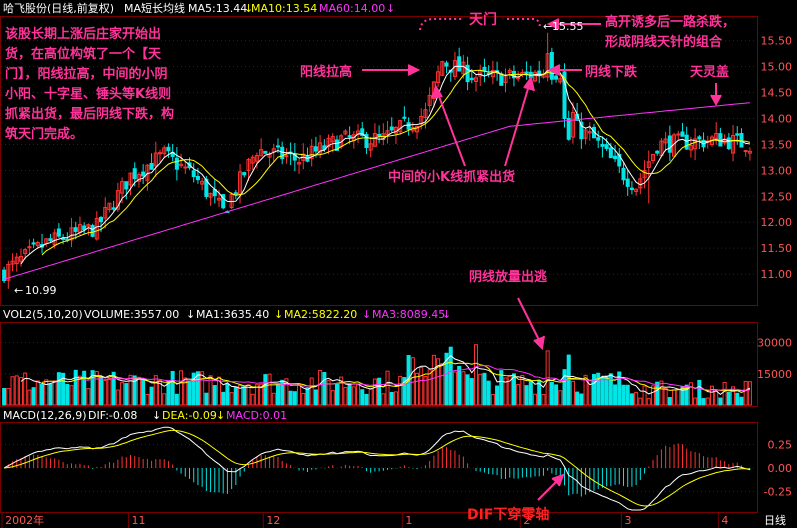 This screenshot has width=797, height=528. Describe the element at coordinates (780, 468) in the screenshot. I see `macd-tick-label: 0.00` at that location.